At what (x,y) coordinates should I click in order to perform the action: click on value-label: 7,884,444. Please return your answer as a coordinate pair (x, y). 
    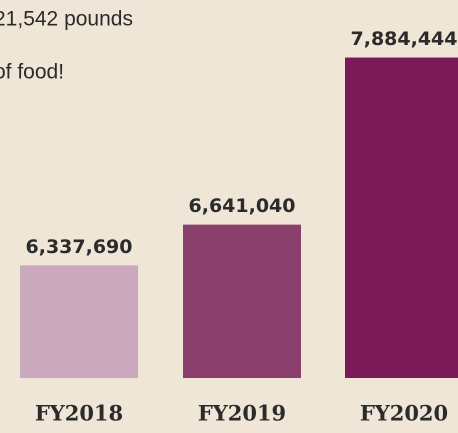
    Looking at the image, I should click on (404, 39).